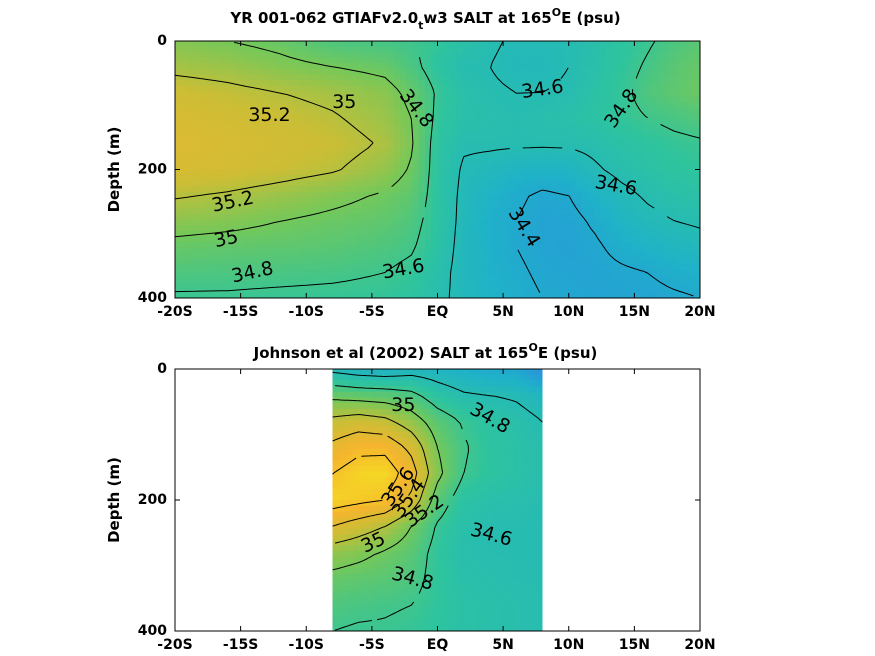 This screenshot has height=656, width=875. Describe the element at coordinates (274, 137) in the screenshot. I see `contour-35.2` at that location.